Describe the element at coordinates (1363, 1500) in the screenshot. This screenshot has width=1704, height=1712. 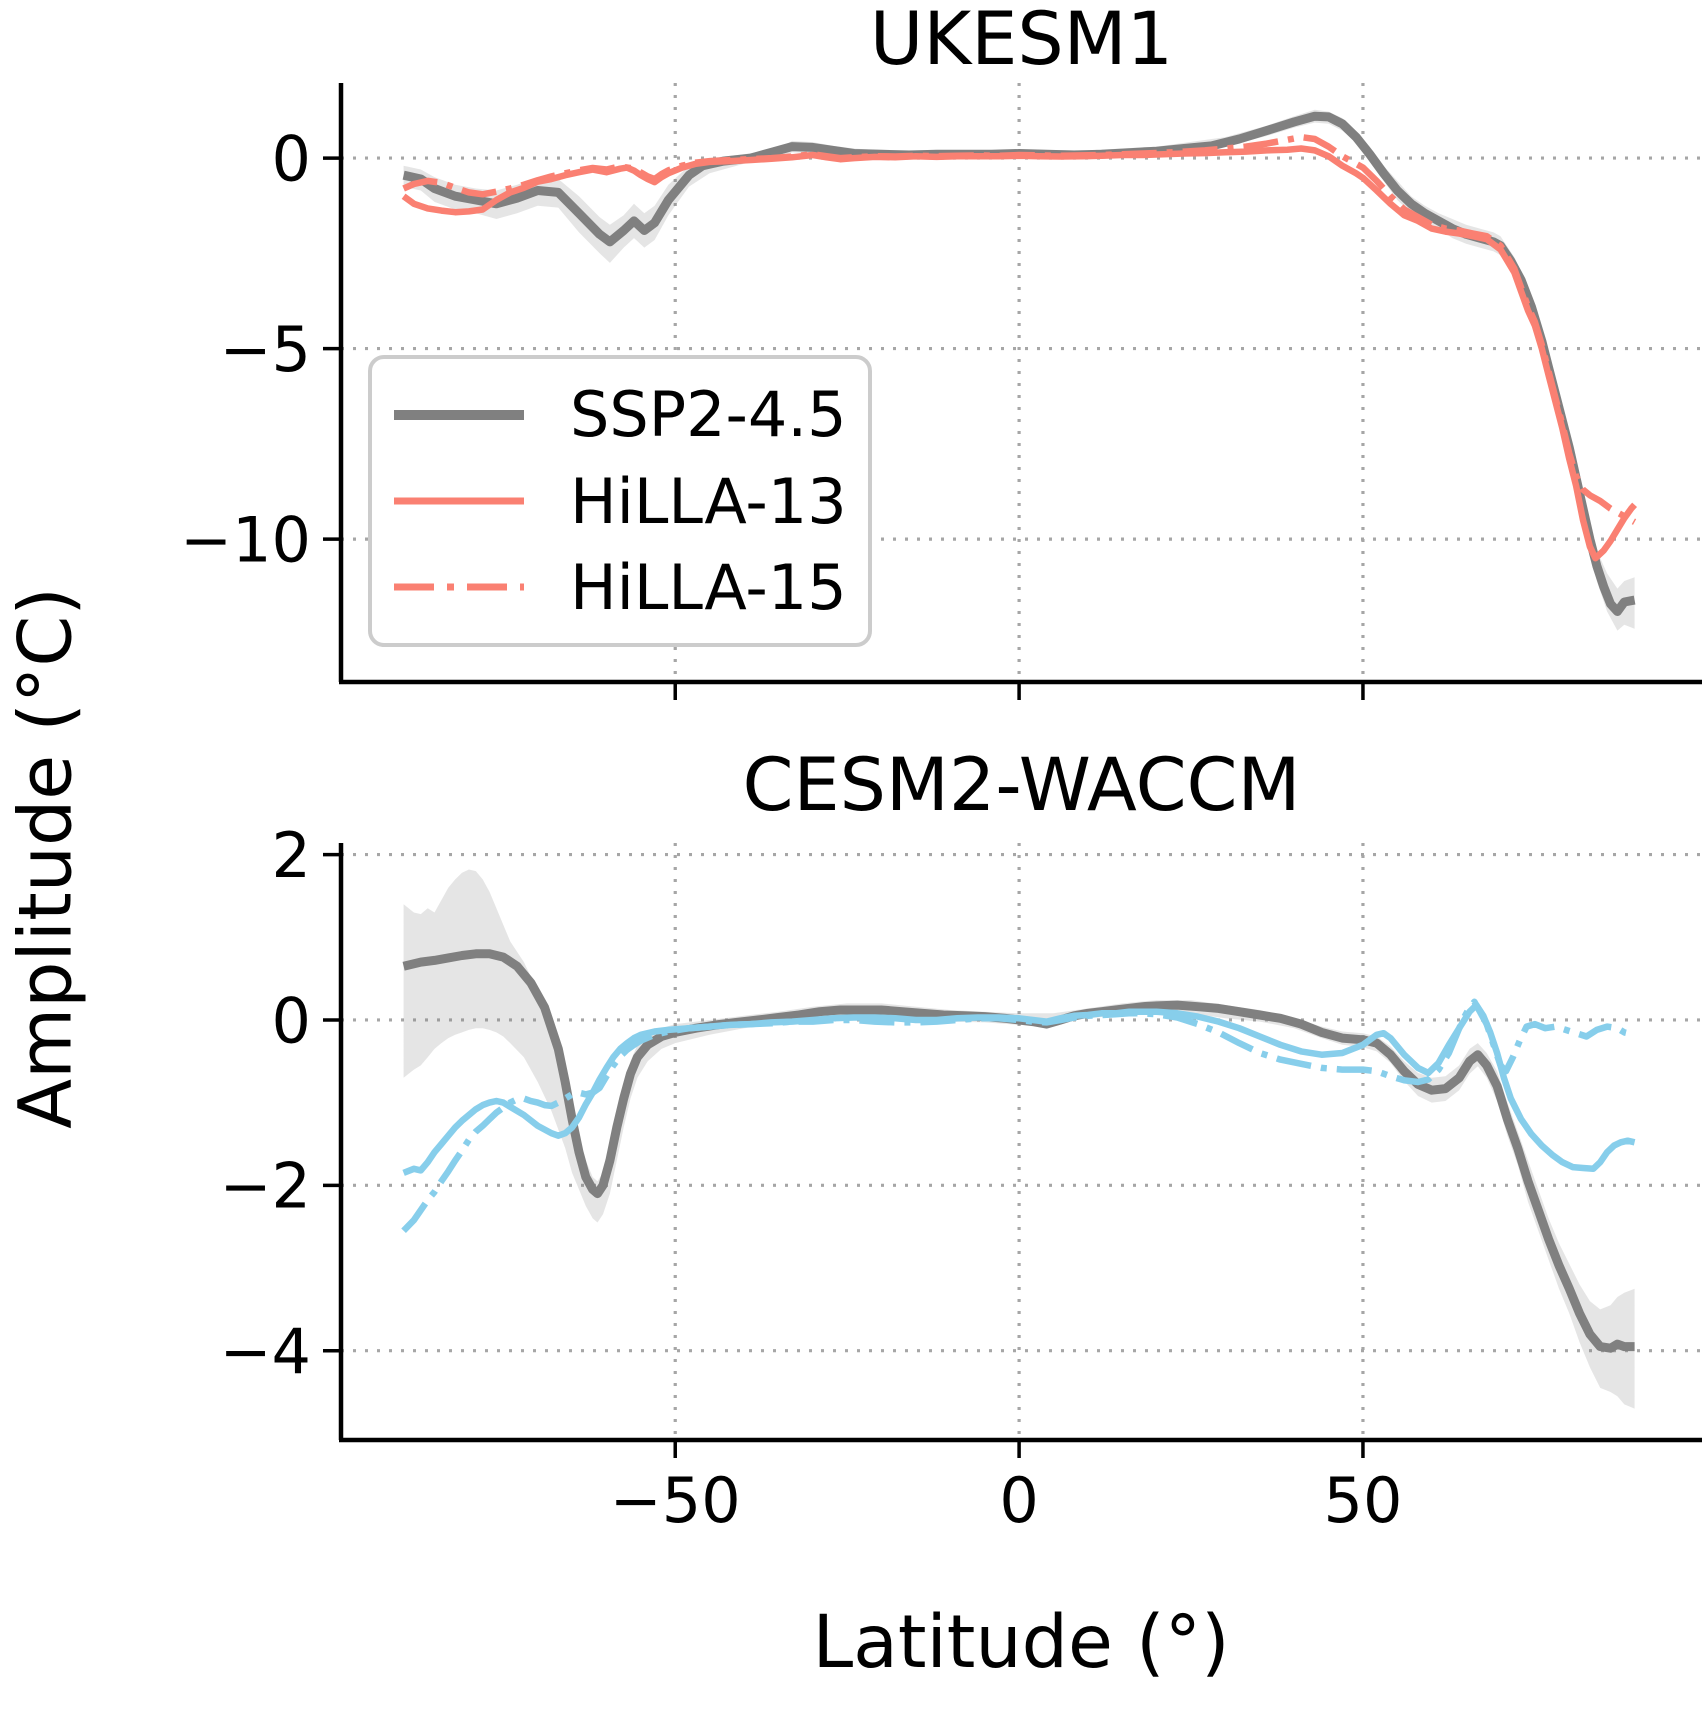
I see `x-tick-label: 50` at that location.